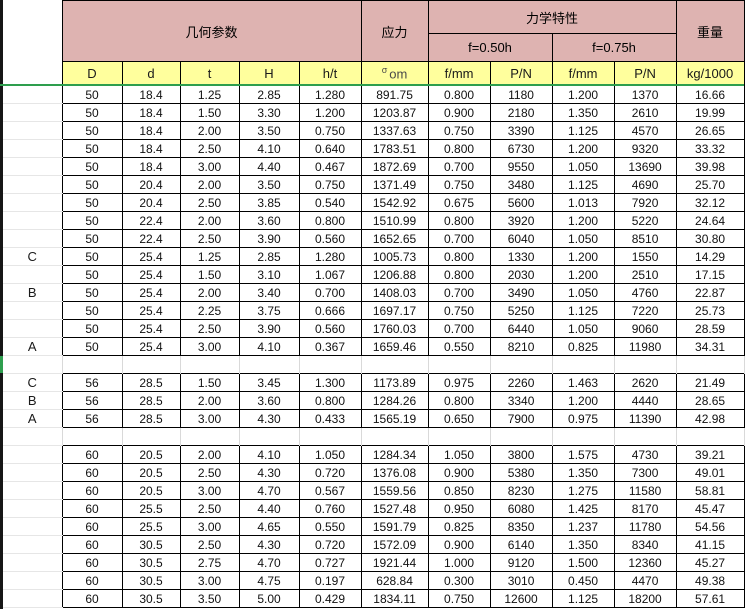 The height and width of the screenshot is (609, 749). What do you see at coordinates (151, 238) in the screenshot?
I see `data-cell: 22.4` at bounding box center [151, 238].